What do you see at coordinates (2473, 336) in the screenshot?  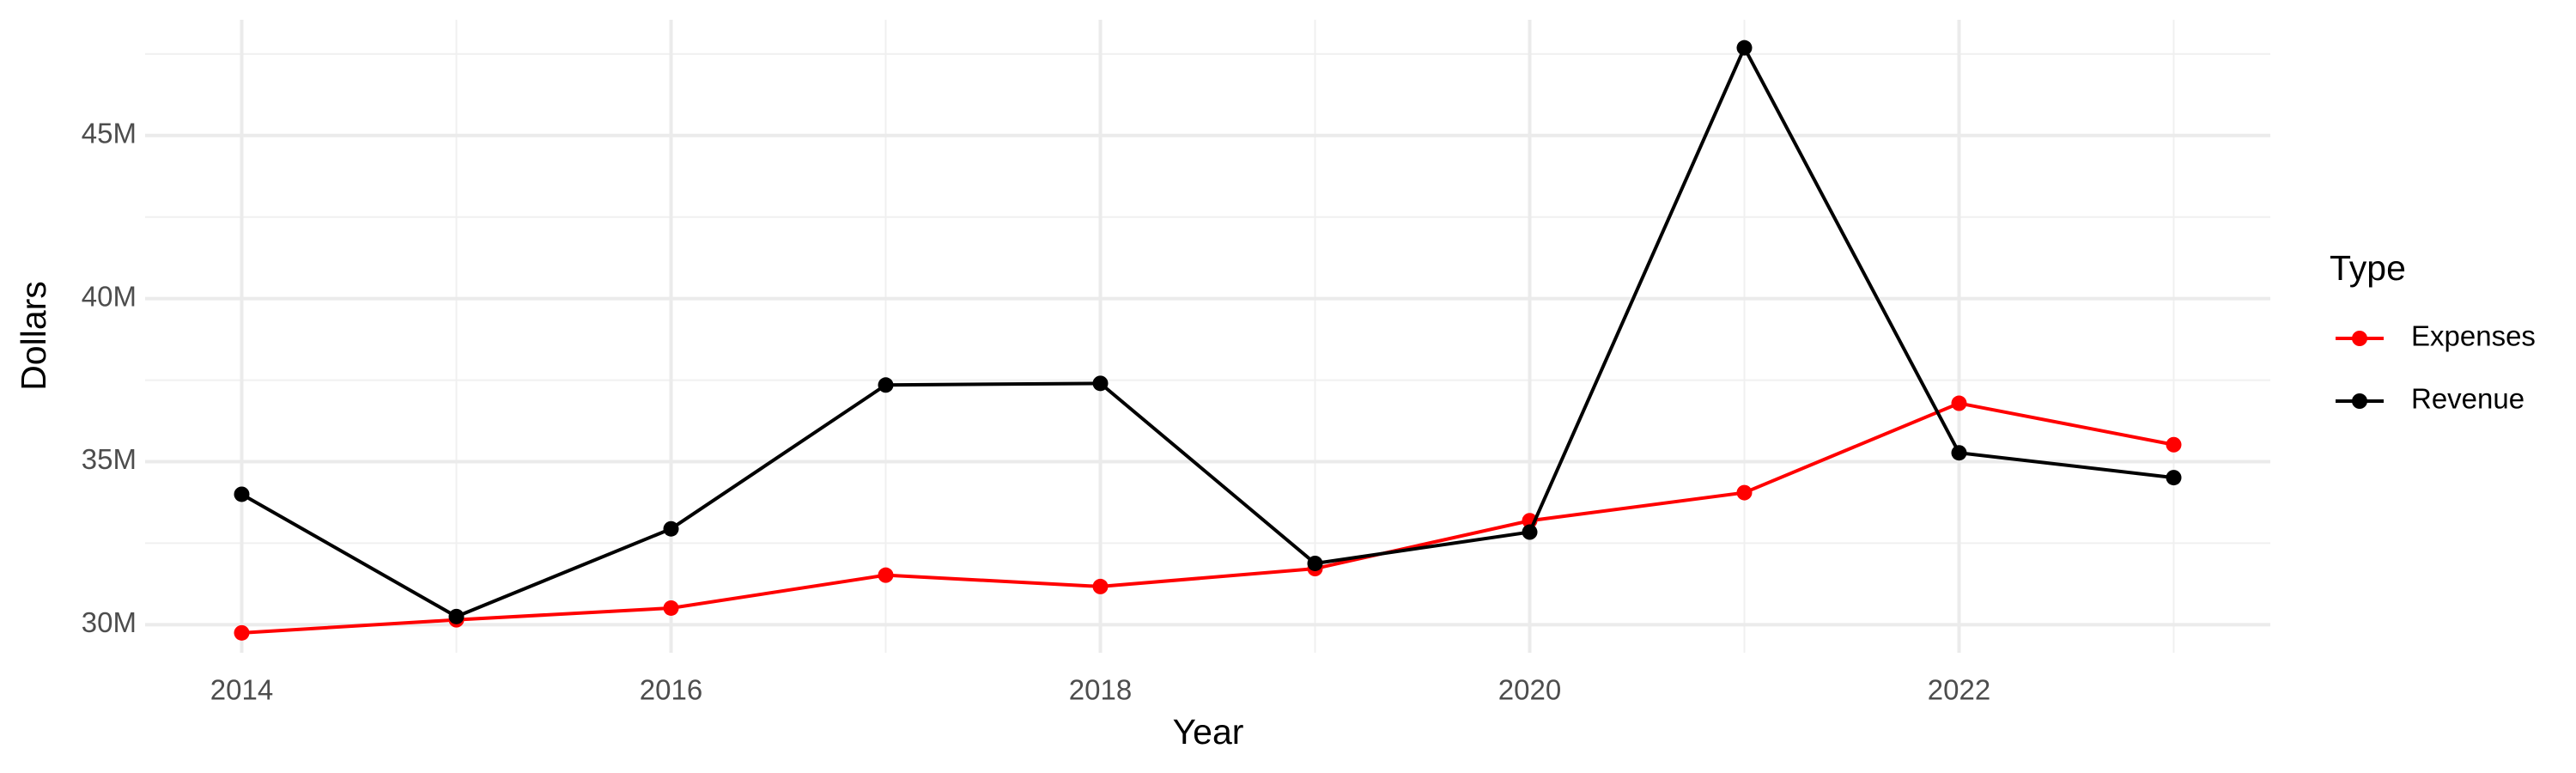 I see `legend-label: Expenses` at bounding box center [2473, 336].